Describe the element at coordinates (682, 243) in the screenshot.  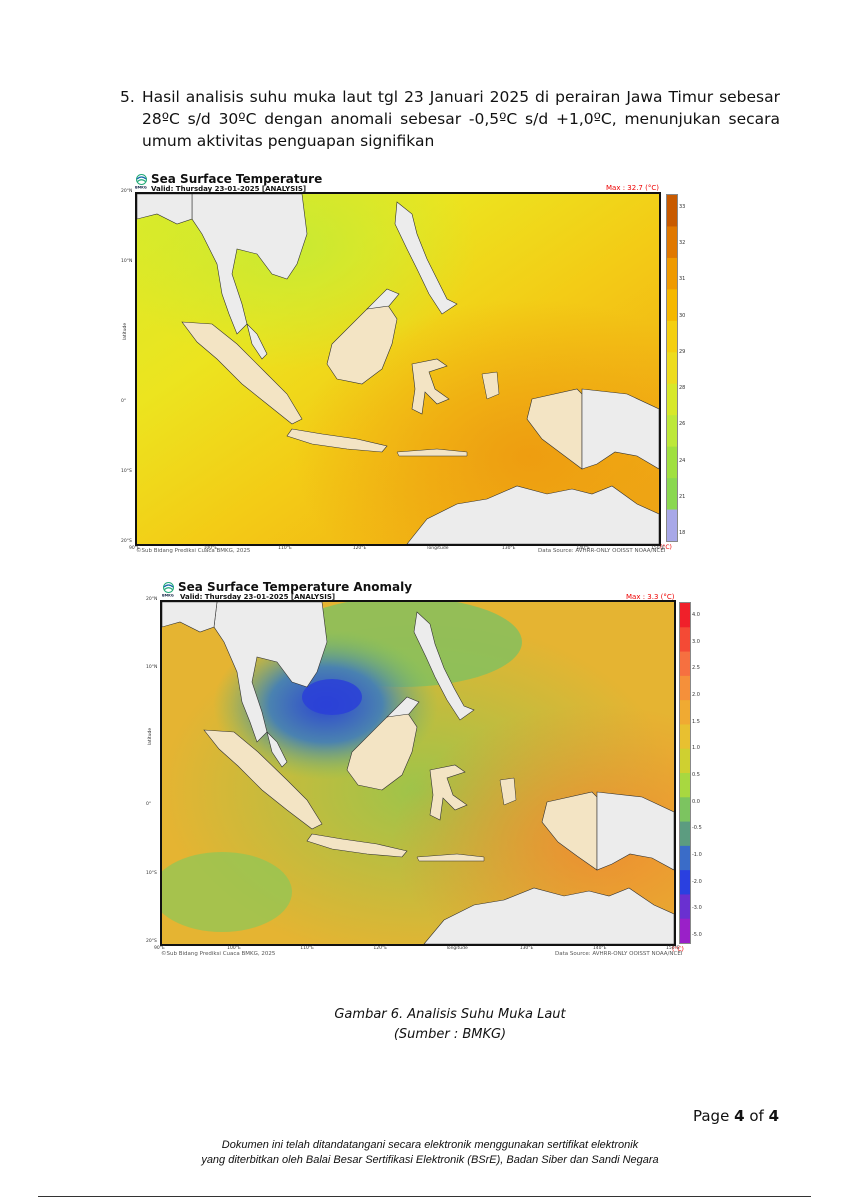
I see `colorbar-tick-label: 32` at that location.